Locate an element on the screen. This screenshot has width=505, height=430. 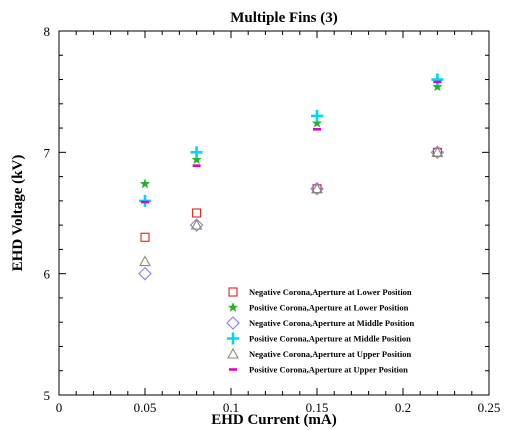
x-tick-label: 0.2 is located at coordinates (403, 407).